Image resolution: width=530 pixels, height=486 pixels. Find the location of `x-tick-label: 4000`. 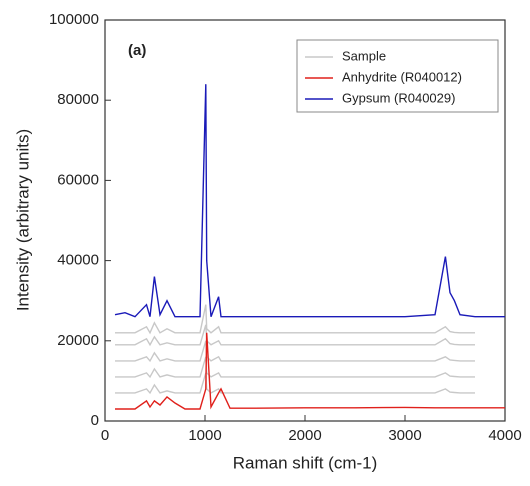

x-tick-label: 4000 is located at coordinates (504, 435).